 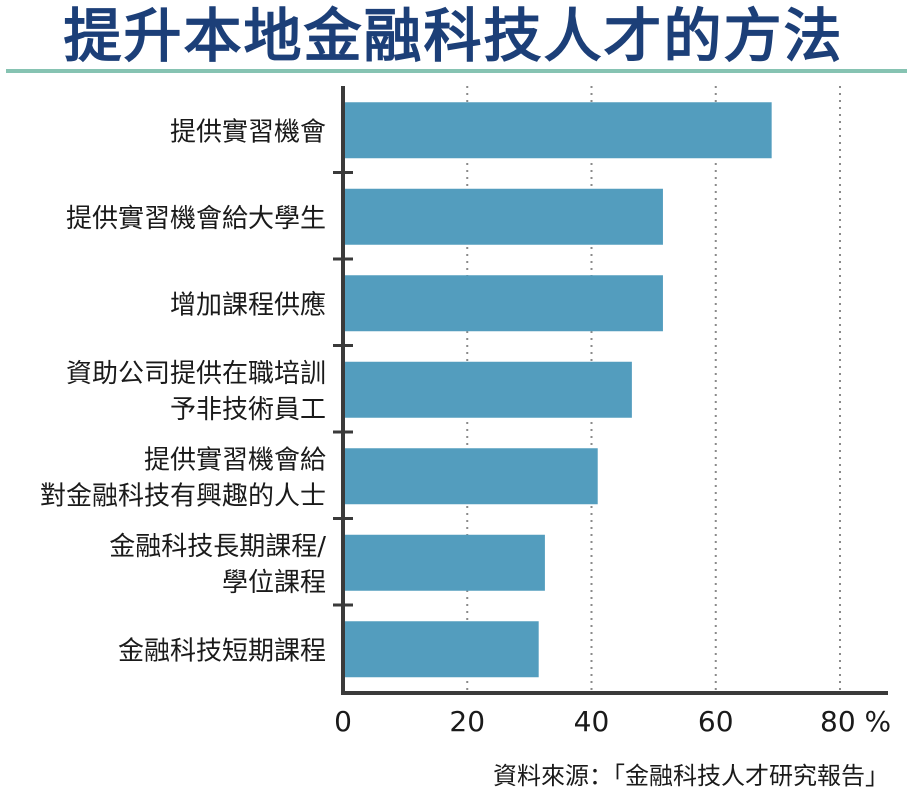 What do you see at coordinates (196, 374) in the screenshot?
I see `category-label-3-0: 資助公司提供在職培訓` at bounding box center [196, 374].